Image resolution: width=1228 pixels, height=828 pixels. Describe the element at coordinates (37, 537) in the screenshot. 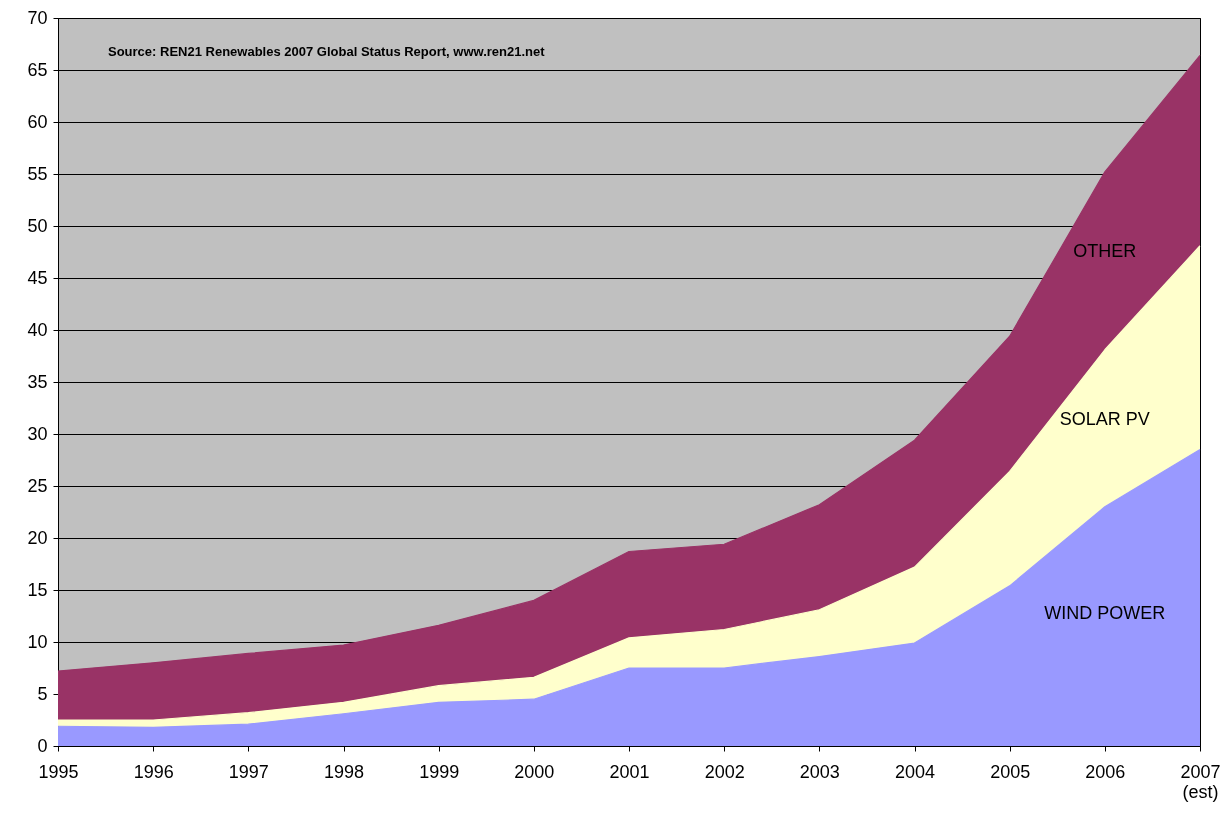

I see `y-tick-label: 20` at that location.